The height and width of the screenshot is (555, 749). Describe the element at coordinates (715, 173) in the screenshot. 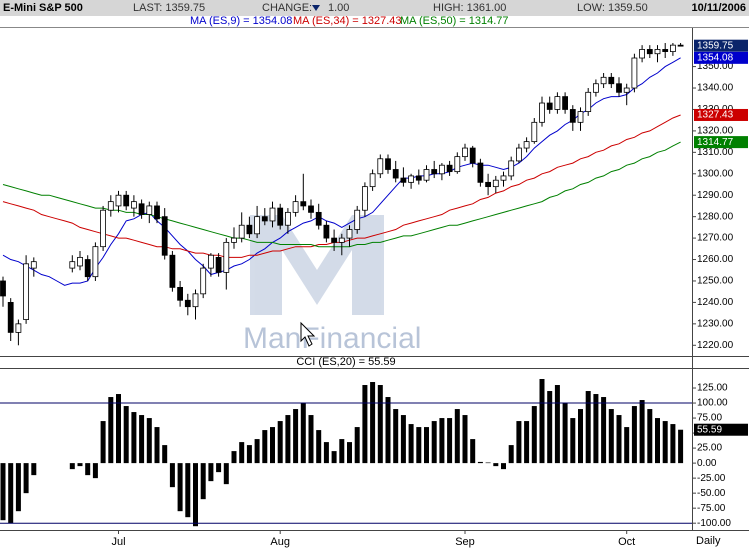

I see `y-tick-label: 1300.00` at that location.